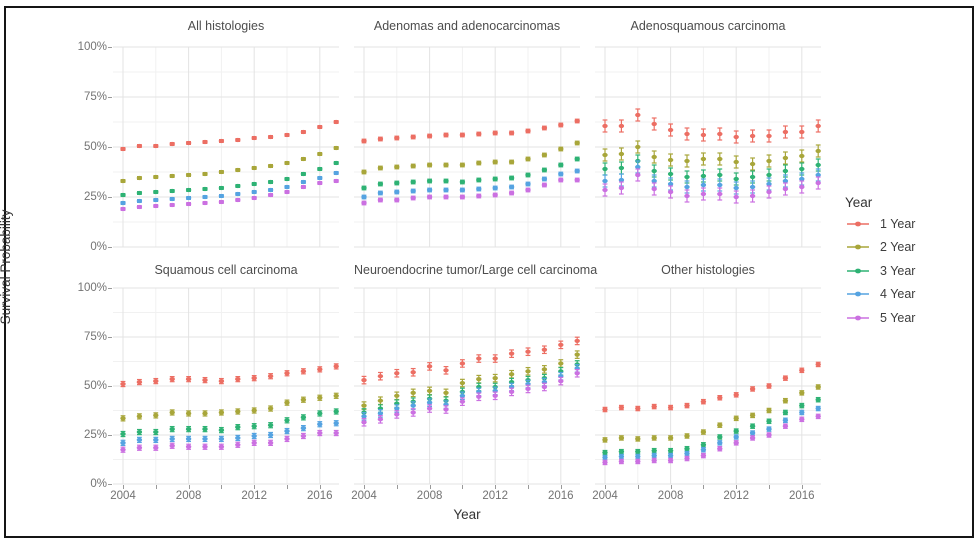  I want to click on legend-entry-4-year: 4 Year, so click(906, 295).